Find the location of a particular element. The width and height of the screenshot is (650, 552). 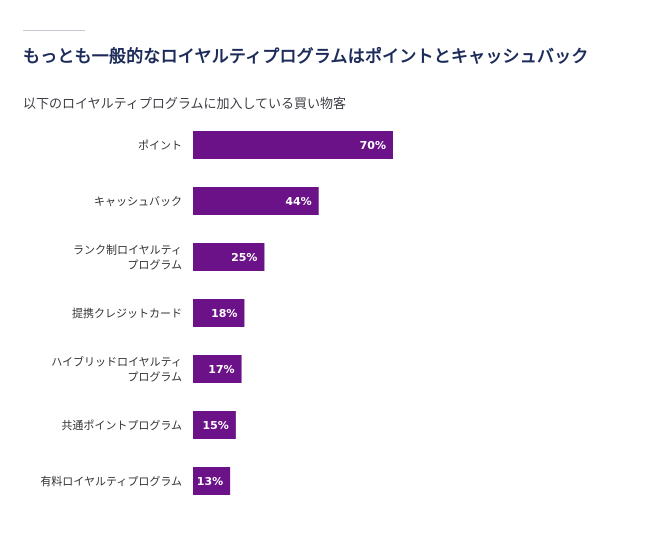

category-label-3: 提携クレジットカード is located at coordinates (127, 313).